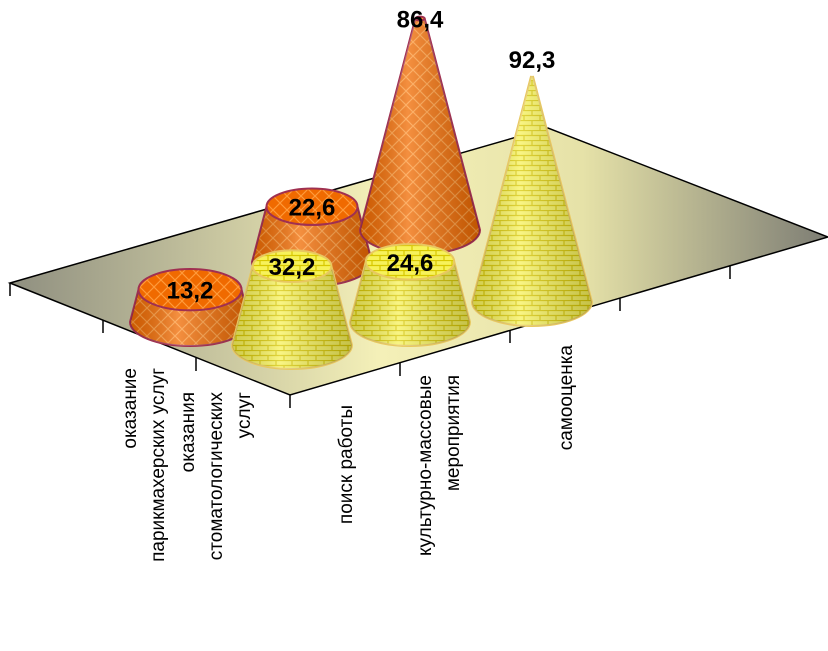 This screenshot has height=651, width=828. Describe the element at coordinates (532, 60) in the screenshot. I see `value-label: 92,3` at that location.